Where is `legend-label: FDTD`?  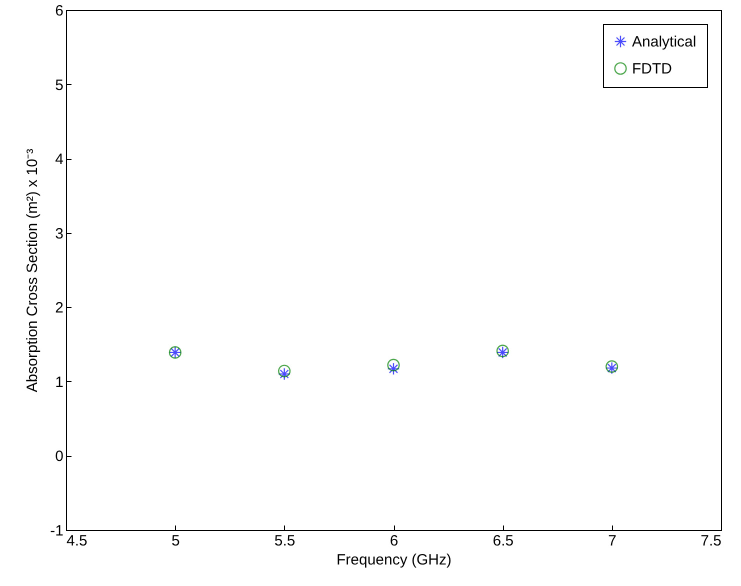
legend-label: FDTD is located at coordinates (652, 69).